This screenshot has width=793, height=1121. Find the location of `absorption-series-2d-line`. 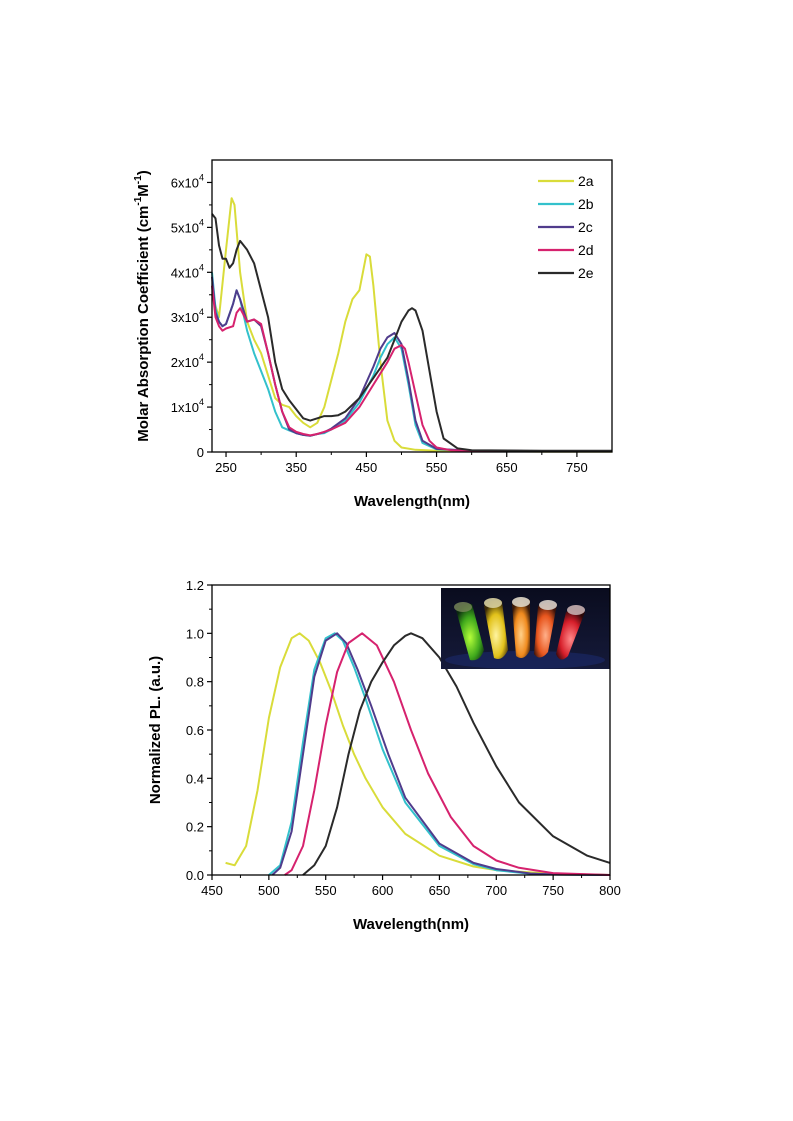

absorption-series-2d-line is located at coordinates (411, 369).